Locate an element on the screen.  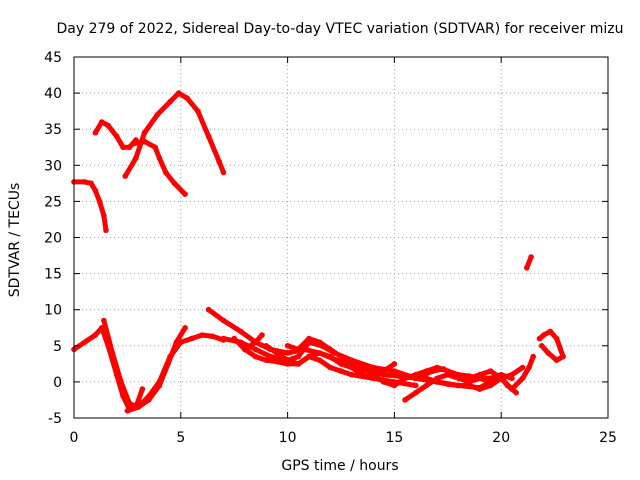
y-tick-label: 40 is located at coordinates (53, 94).